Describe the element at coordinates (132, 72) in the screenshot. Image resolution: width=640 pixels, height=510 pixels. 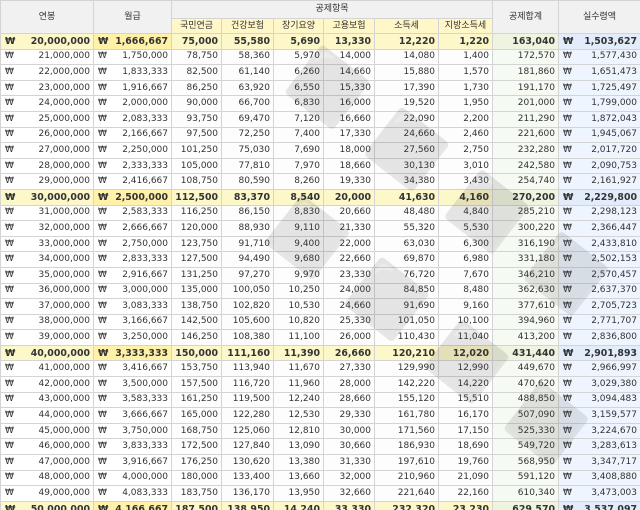
I see `cell-monthly-pay: ₩1,833,333` at that location.